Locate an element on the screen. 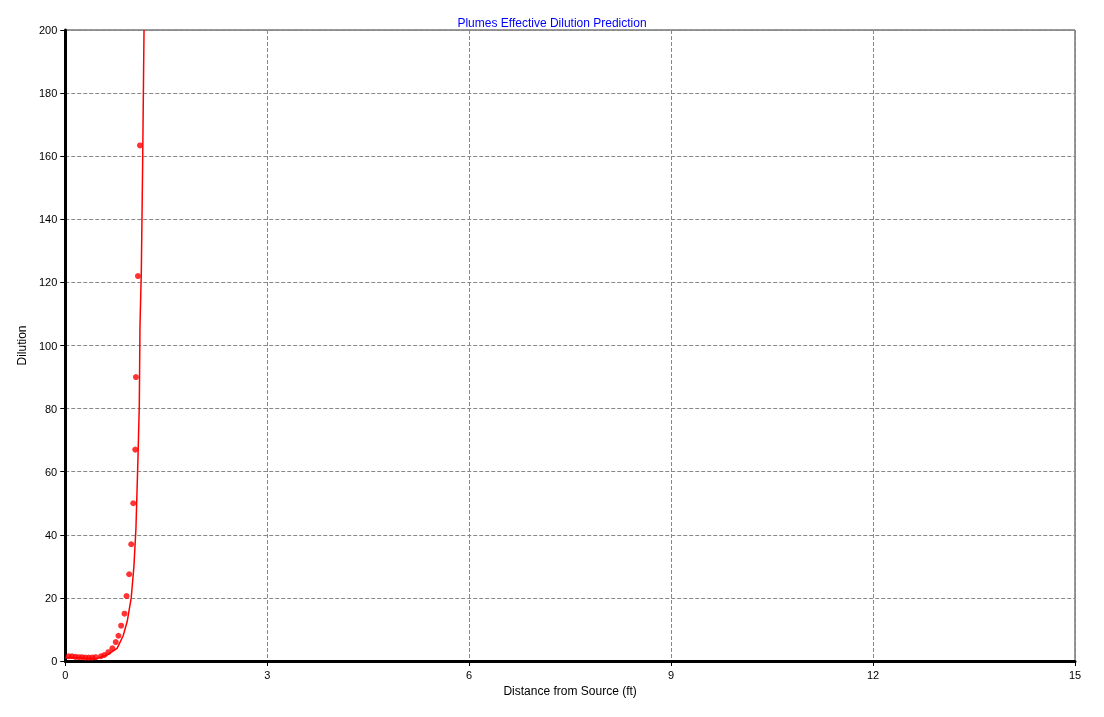  y-tick-label: 20 is located at coordinates (51, 597).